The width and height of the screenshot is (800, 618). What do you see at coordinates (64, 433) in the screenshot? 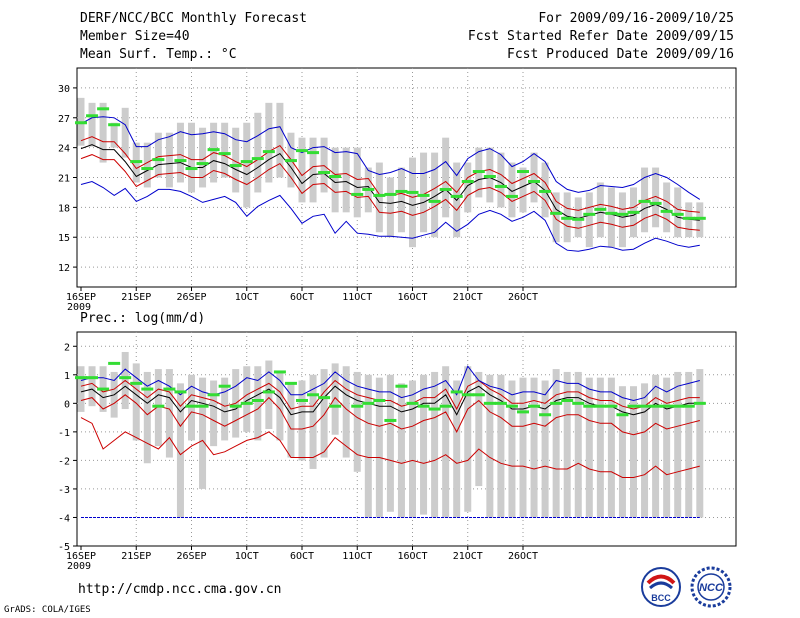
I see `y-tick-label: -1` at bounding box center [64, 433].